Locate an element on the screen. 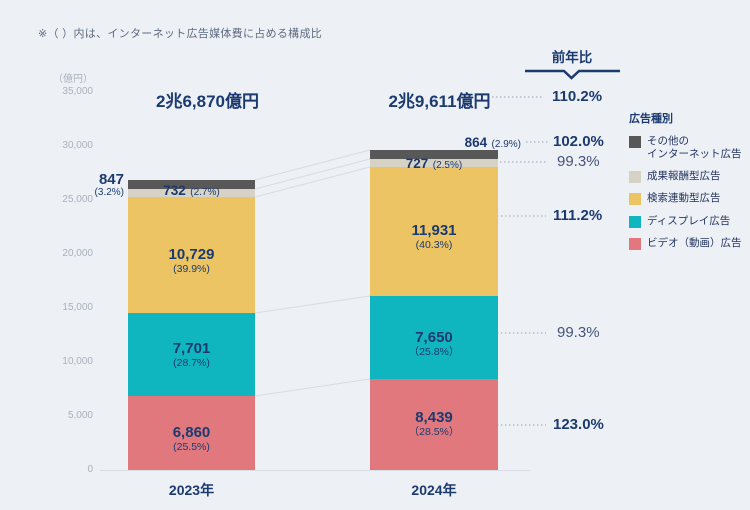 This screenshot has height=510, width=750. legend-title: 広告種別 is located at coordinates (651, 119).